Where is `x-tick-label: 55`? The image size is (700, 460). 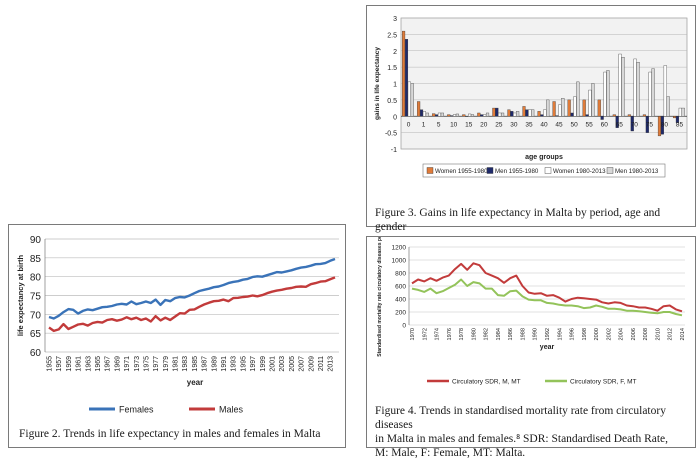
x-tick-label: 55 is located at coordinates (590, 124).